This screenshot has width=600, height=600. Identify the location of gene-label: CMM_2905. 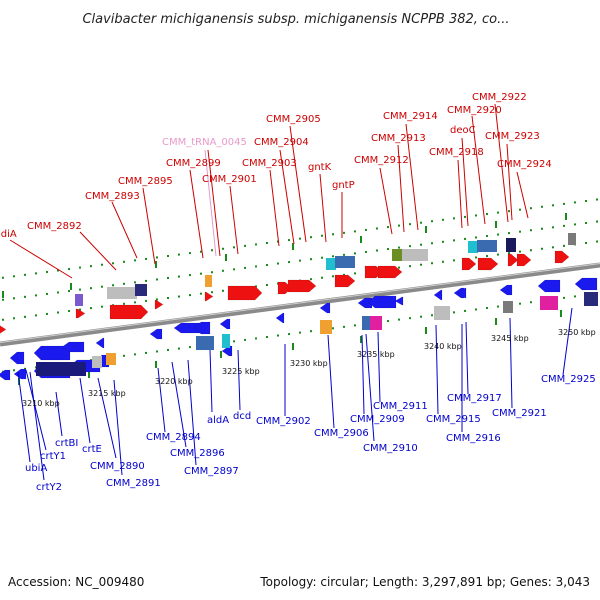
(293, 119).